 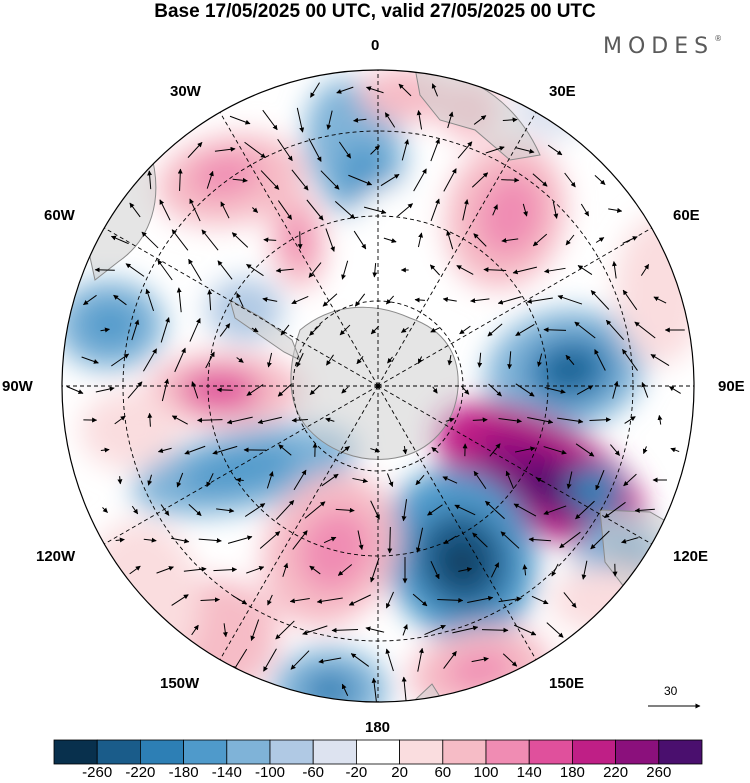 I want to click on lon-label-30w: 30W, so click(x=185, y=91).